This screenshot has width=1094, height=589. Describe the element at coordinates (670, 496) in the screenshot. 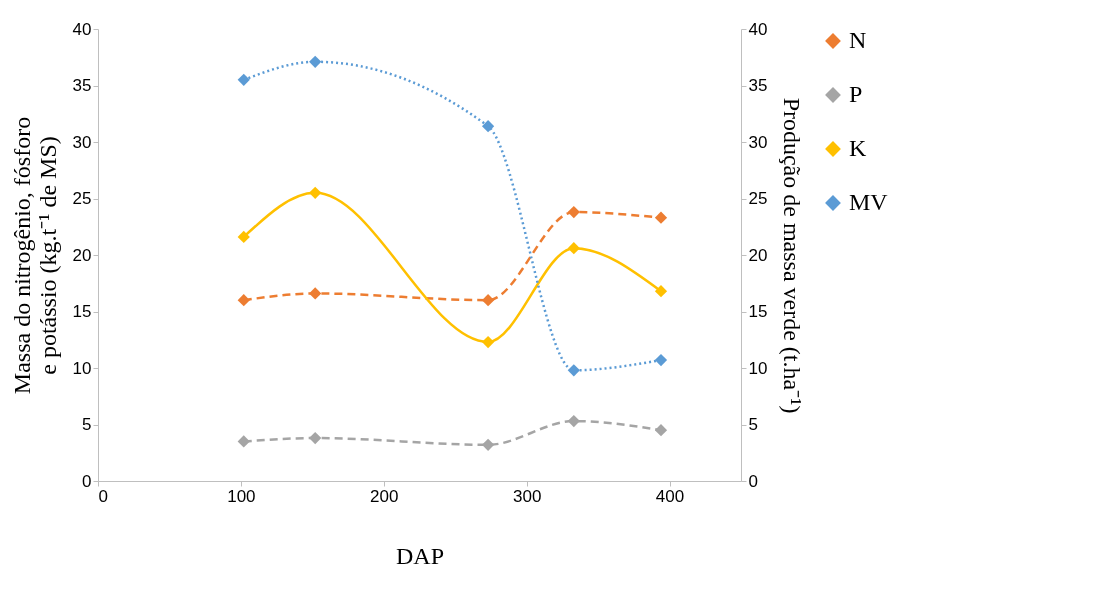

I see `x-tick-label: 400` at that location.